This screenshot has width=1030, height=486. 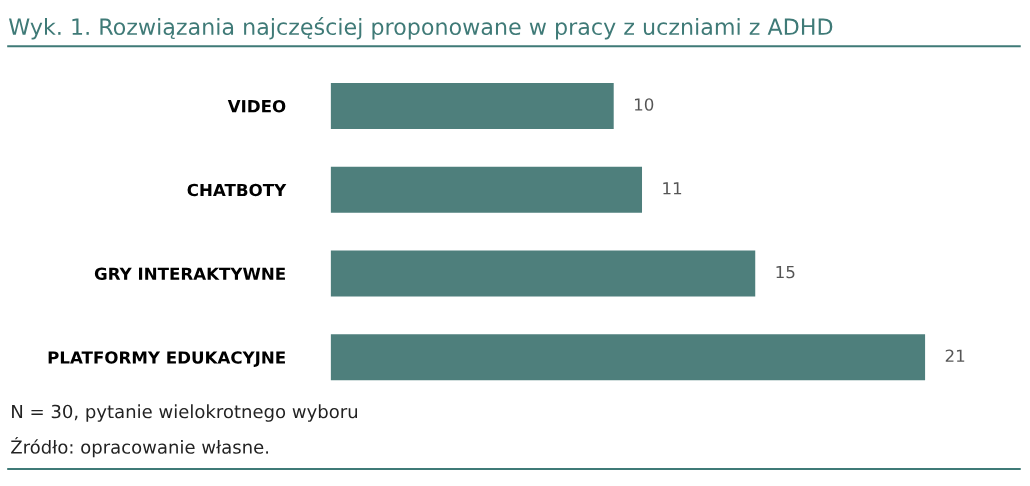 I want to click on y-tick-label: GRY INTERAKTYWNE, so click(x=189, y=274).